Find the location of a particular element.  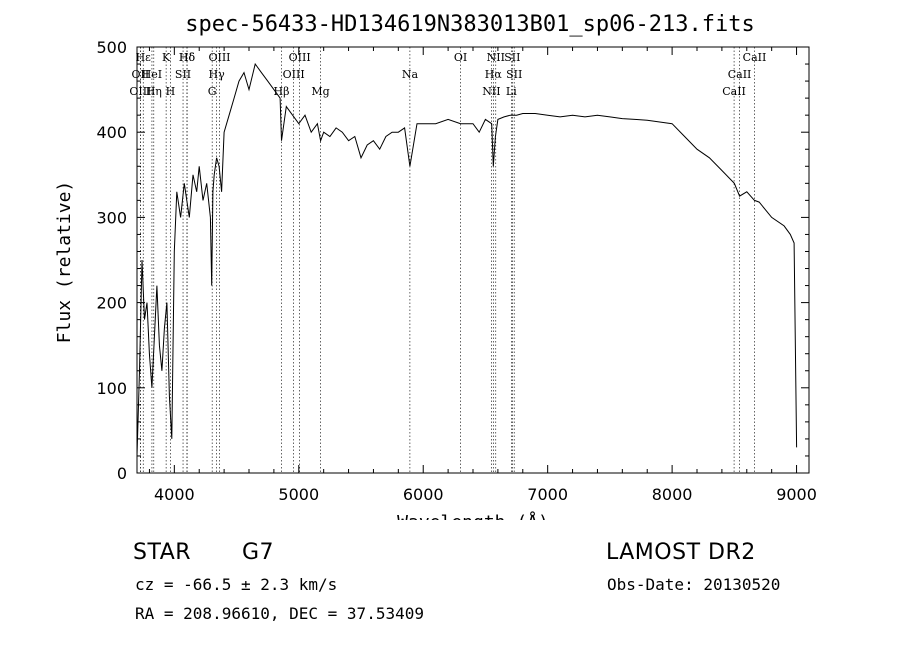

marker-label: Hγ is located at coordinates (217, 74).